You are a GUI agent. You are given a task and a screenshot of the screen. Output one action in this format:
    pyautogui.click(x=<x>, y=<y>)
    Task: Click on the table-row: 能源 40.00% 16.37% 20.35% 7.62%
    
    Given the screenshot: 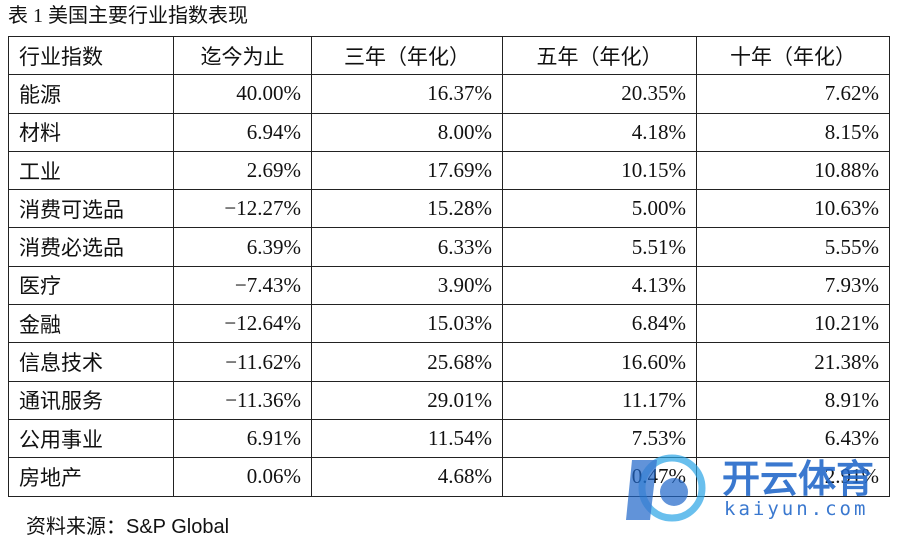 What is the action you would take?
    pyautogui.click(x=449, y=94)
    